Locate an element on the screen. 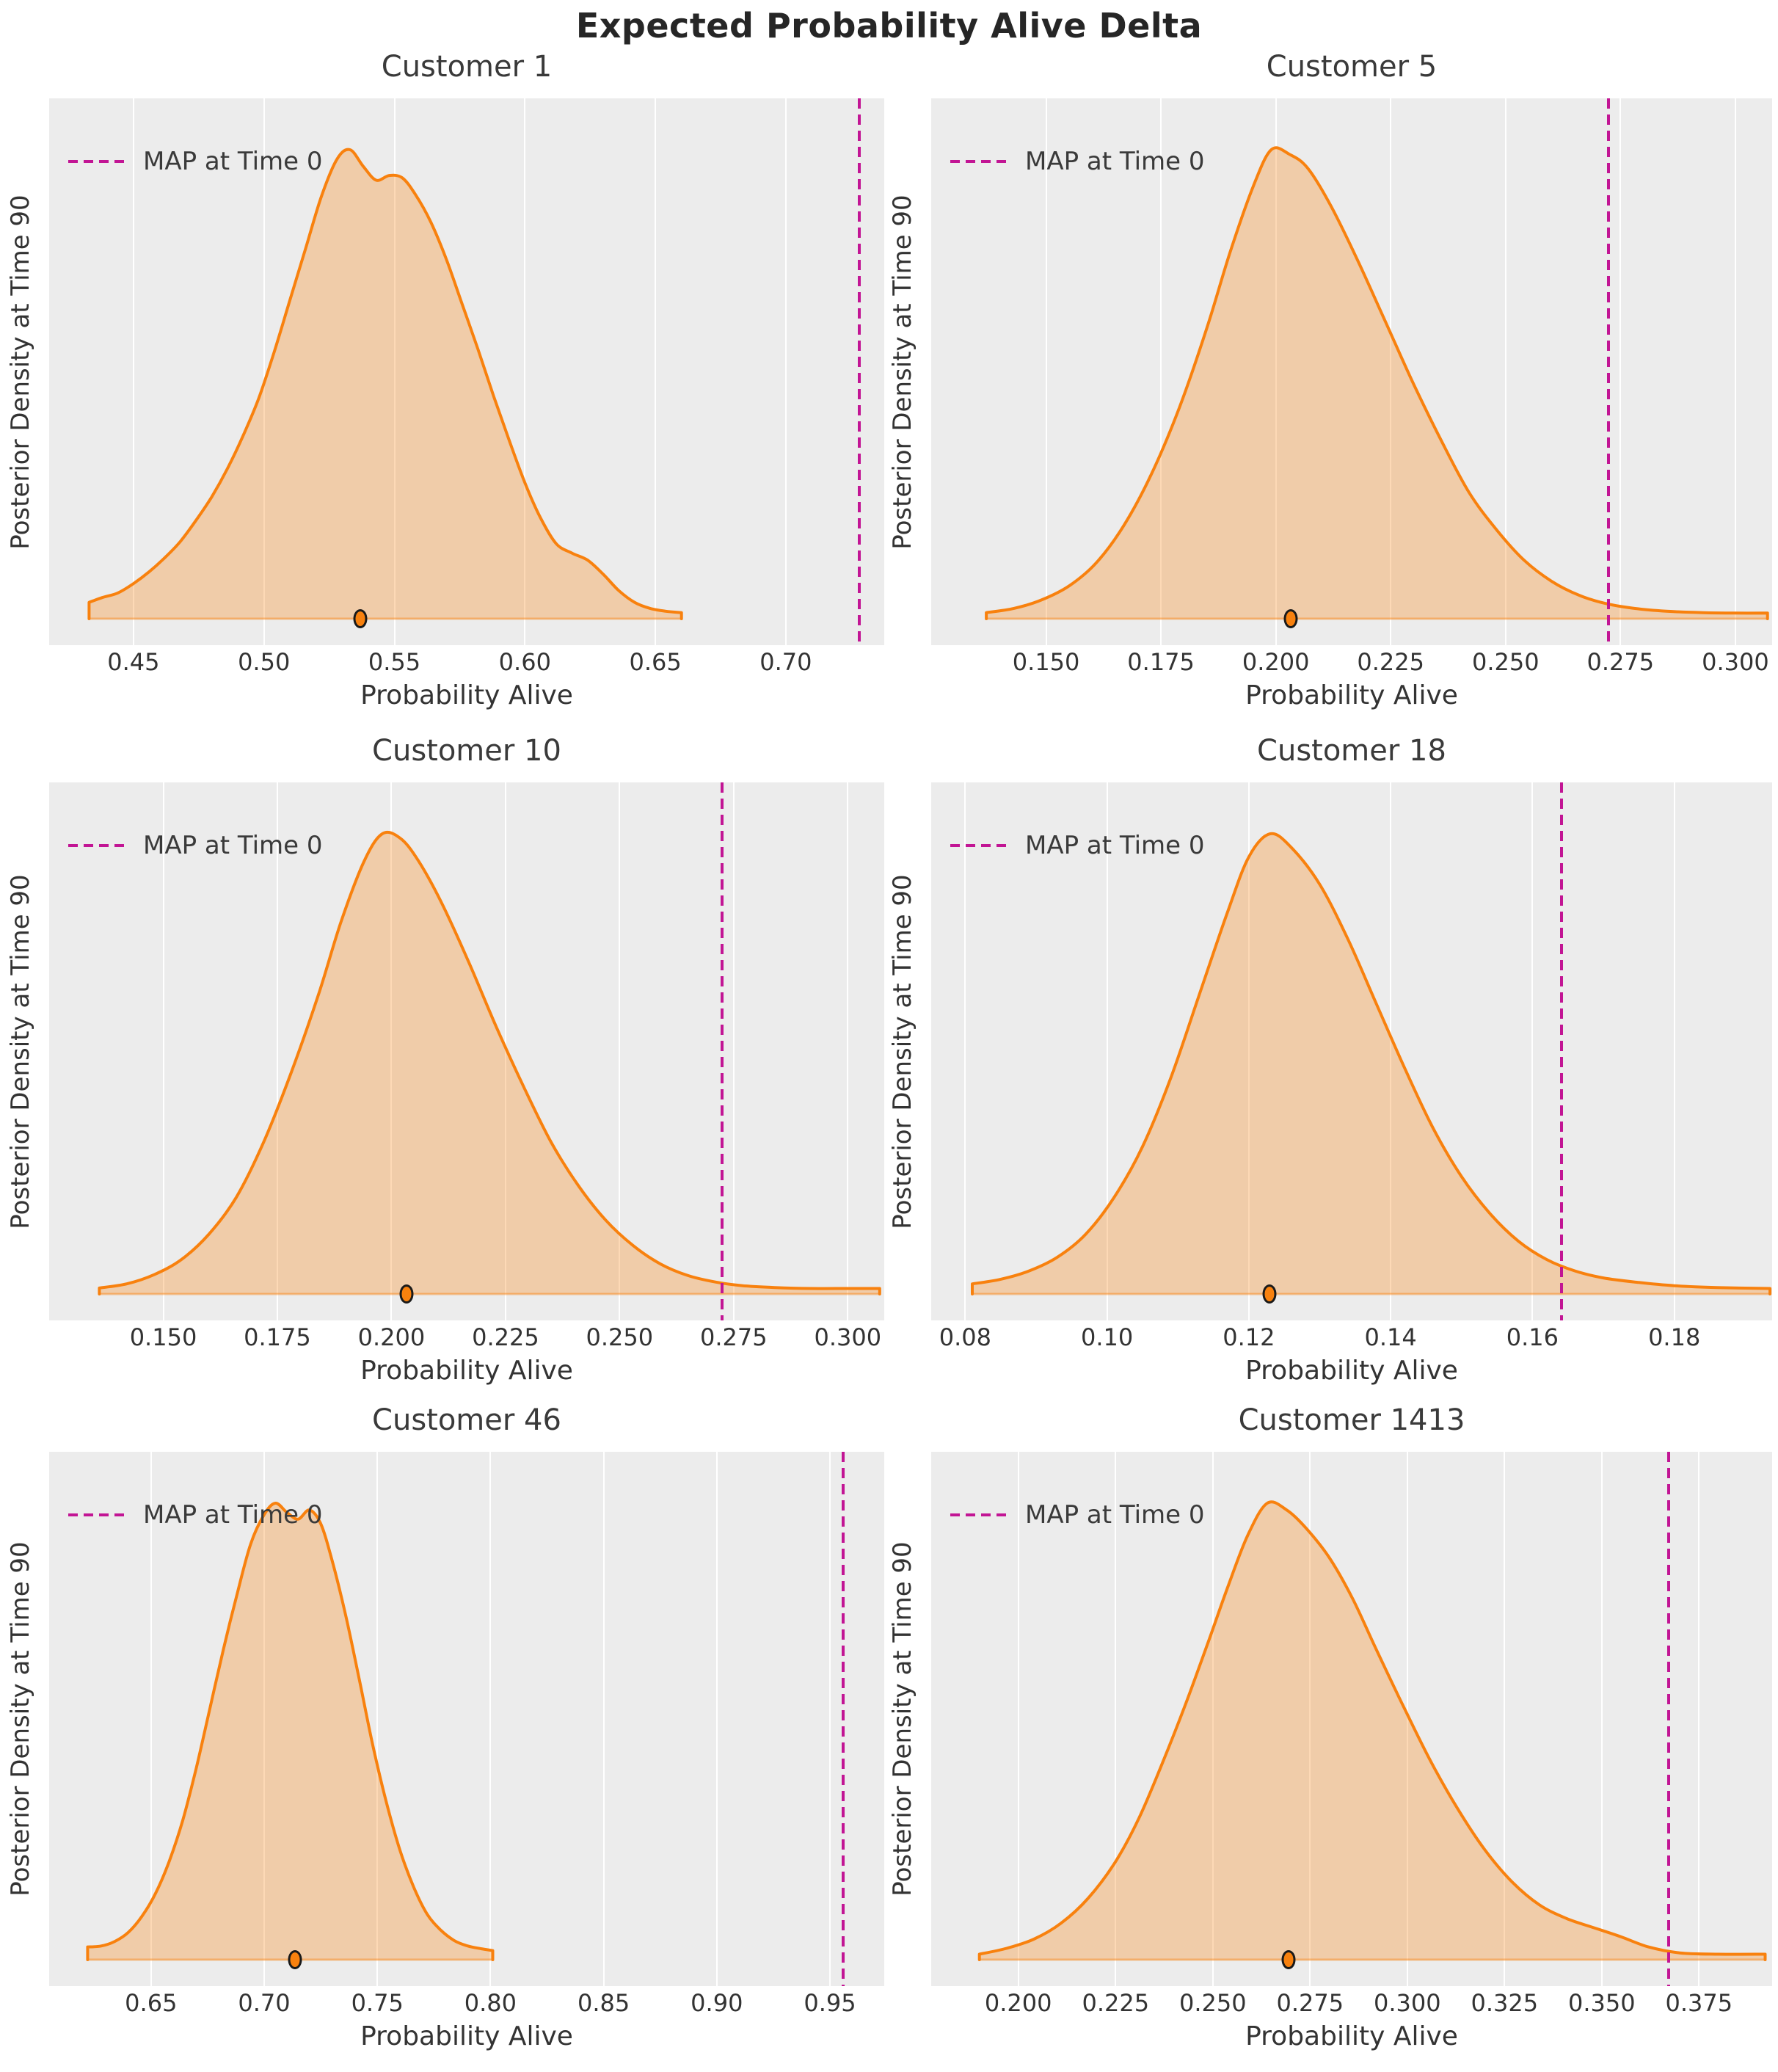 The width and height of the screenshot is (1778, 2072). x-tick-label: 0.200 is located at coordinates (391, 1337).